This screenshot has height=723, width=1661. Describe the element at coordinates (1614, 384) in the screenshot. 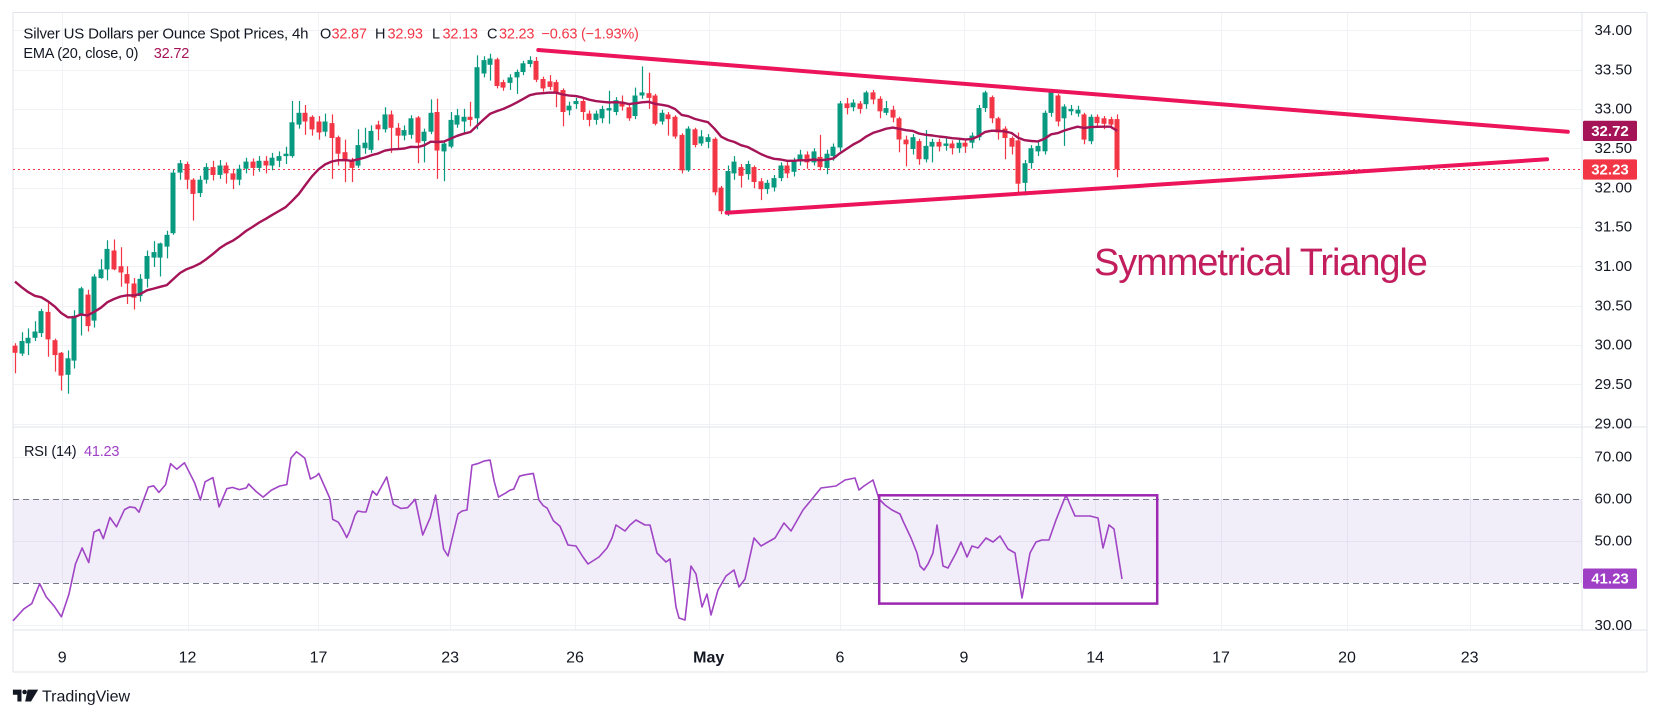

I see `svg-text: 29.50` at that location.